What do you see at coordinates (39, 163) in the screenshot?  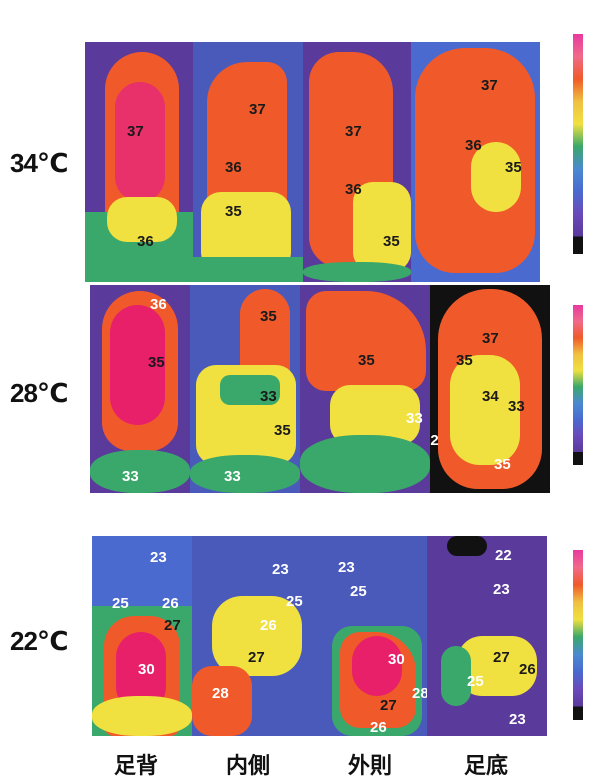 I see `row-label-34: 34℃` at bounding box center [39, 163].